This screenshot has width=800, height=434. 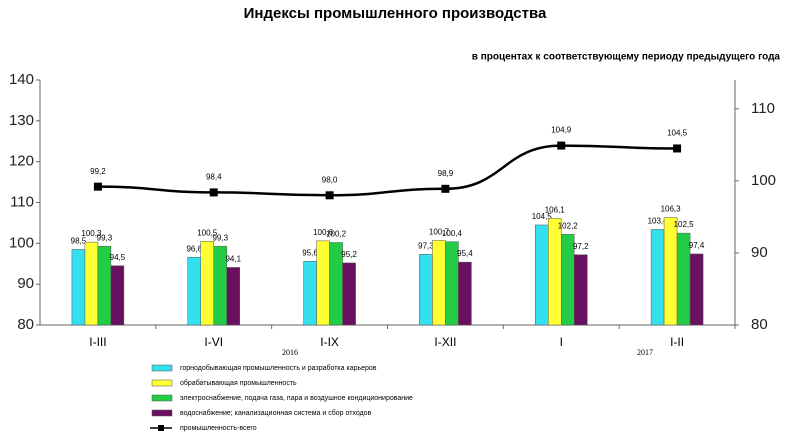 What do you see at coordinates (218, 428) in the screenshot?
I see `legend-label: промышленность-всего` at bounding box center [218, 428].